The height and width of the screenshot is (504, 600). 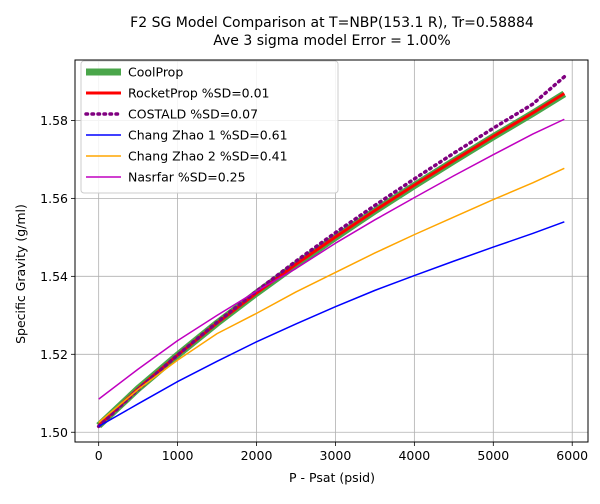 I want to click on x-tick-label: 4000, so click(x=414, y=455).